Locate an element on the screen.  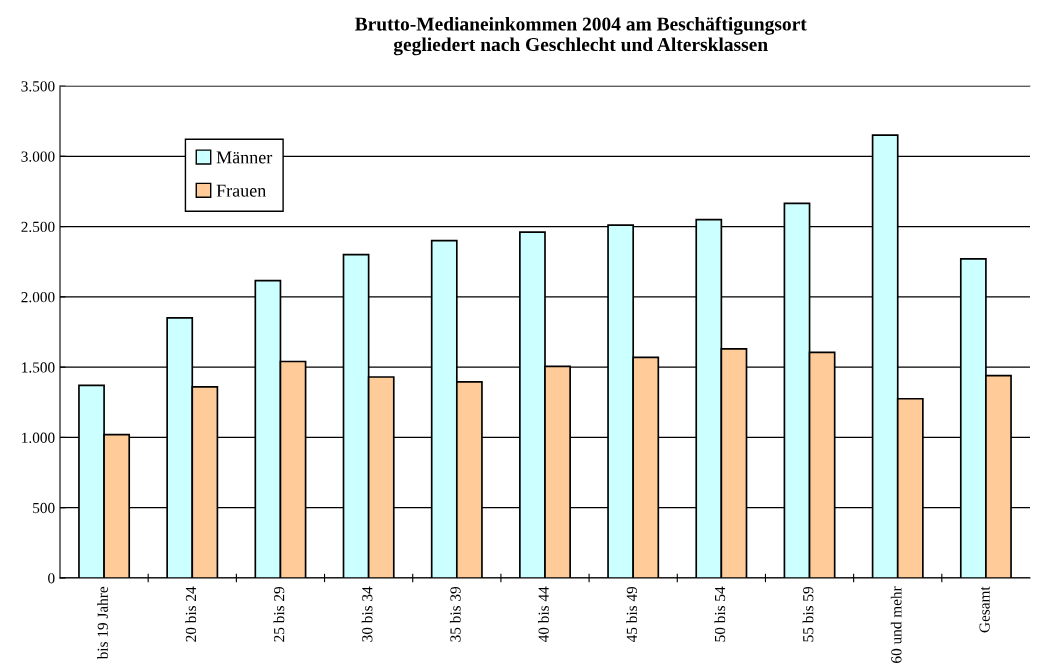
y-tick-label: 3.000 is located at coordinates (38, 156).